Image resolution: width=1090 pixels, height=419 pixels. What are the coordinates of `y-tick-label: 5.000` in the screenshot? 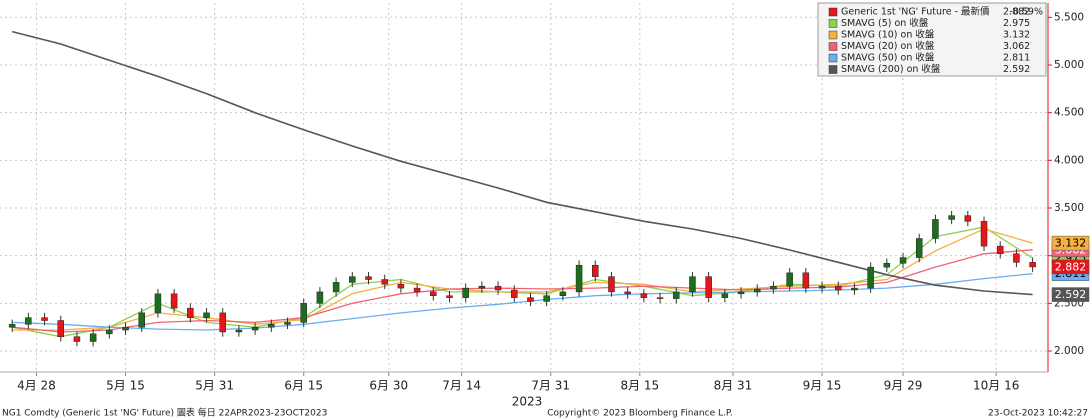 It's located at (1069, 65).